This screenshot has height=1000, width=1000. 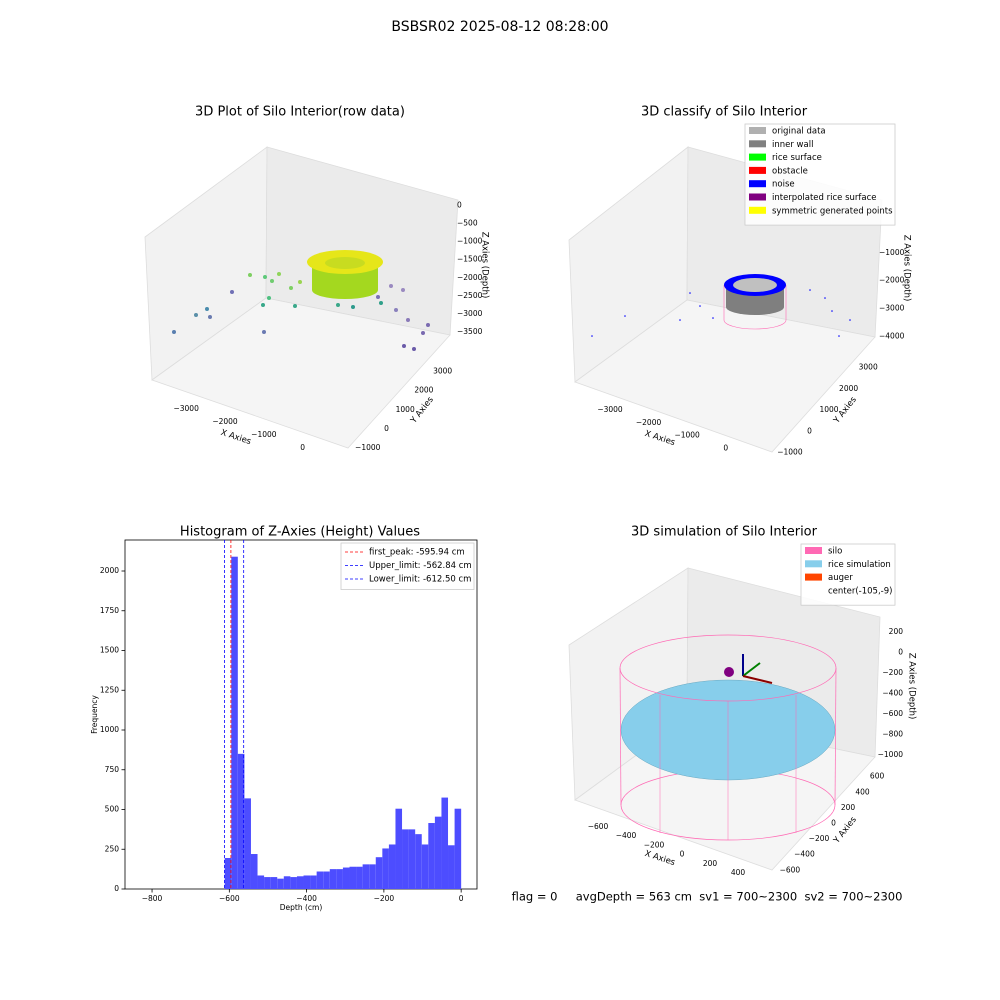 What do you see at coordinates (368, 447) in the screenshot?
I see `y-tick-label: −1000` at bounding box center [368, 447].